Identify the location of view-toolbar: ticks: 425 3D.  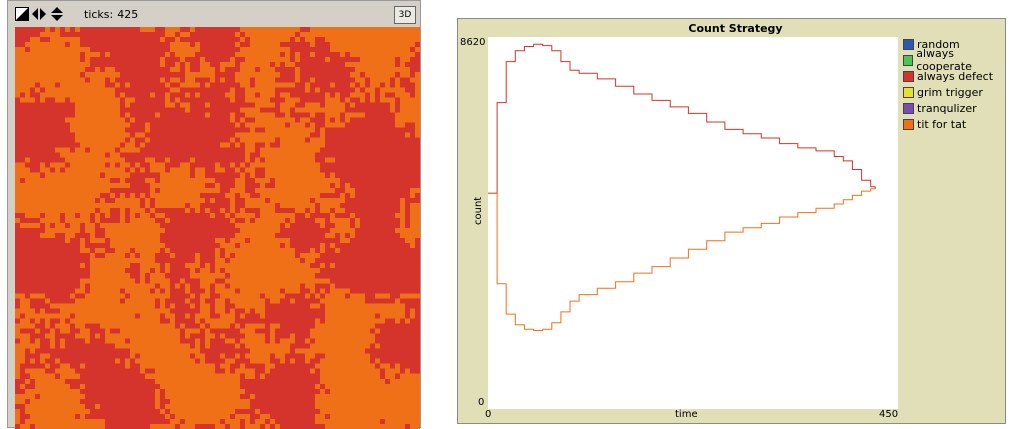
(214, 14).